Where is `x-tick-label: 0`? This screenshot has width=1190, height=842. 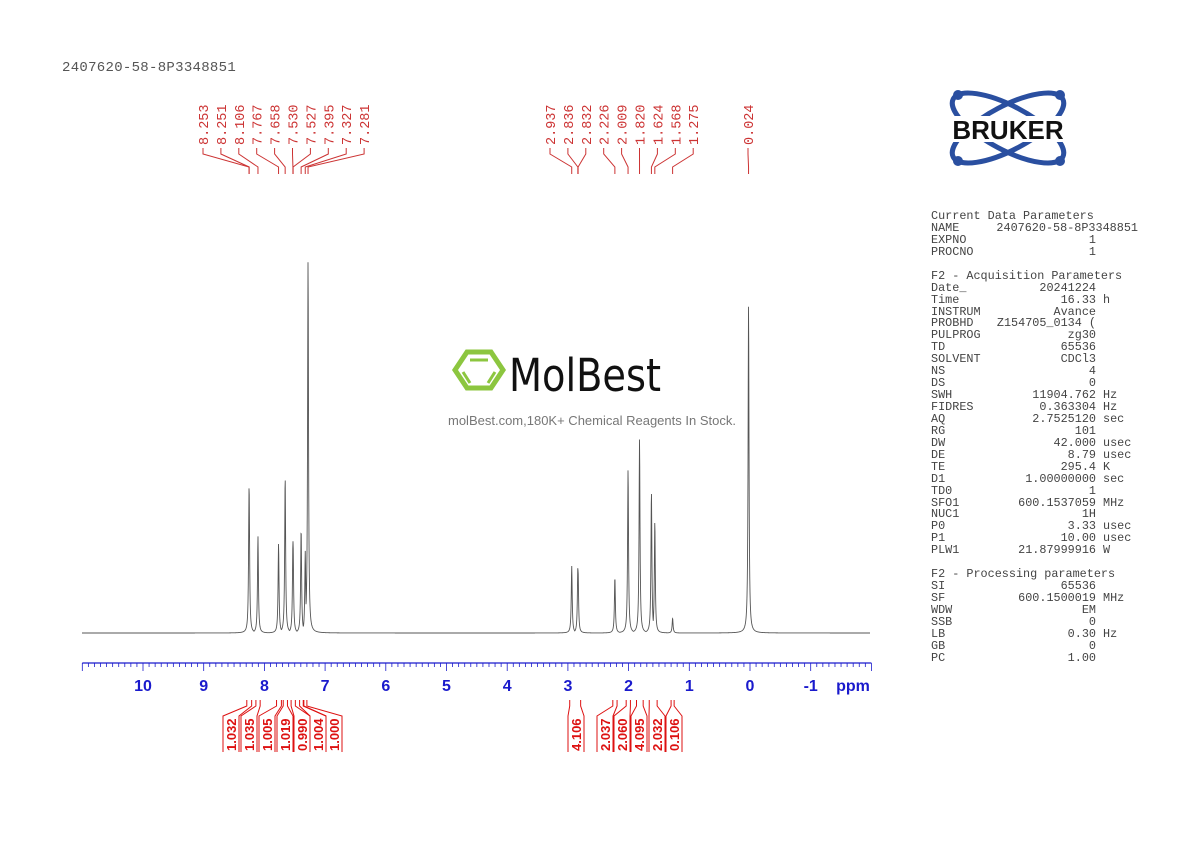
x-tick-label: 0 is located at coordinates (750, 686).